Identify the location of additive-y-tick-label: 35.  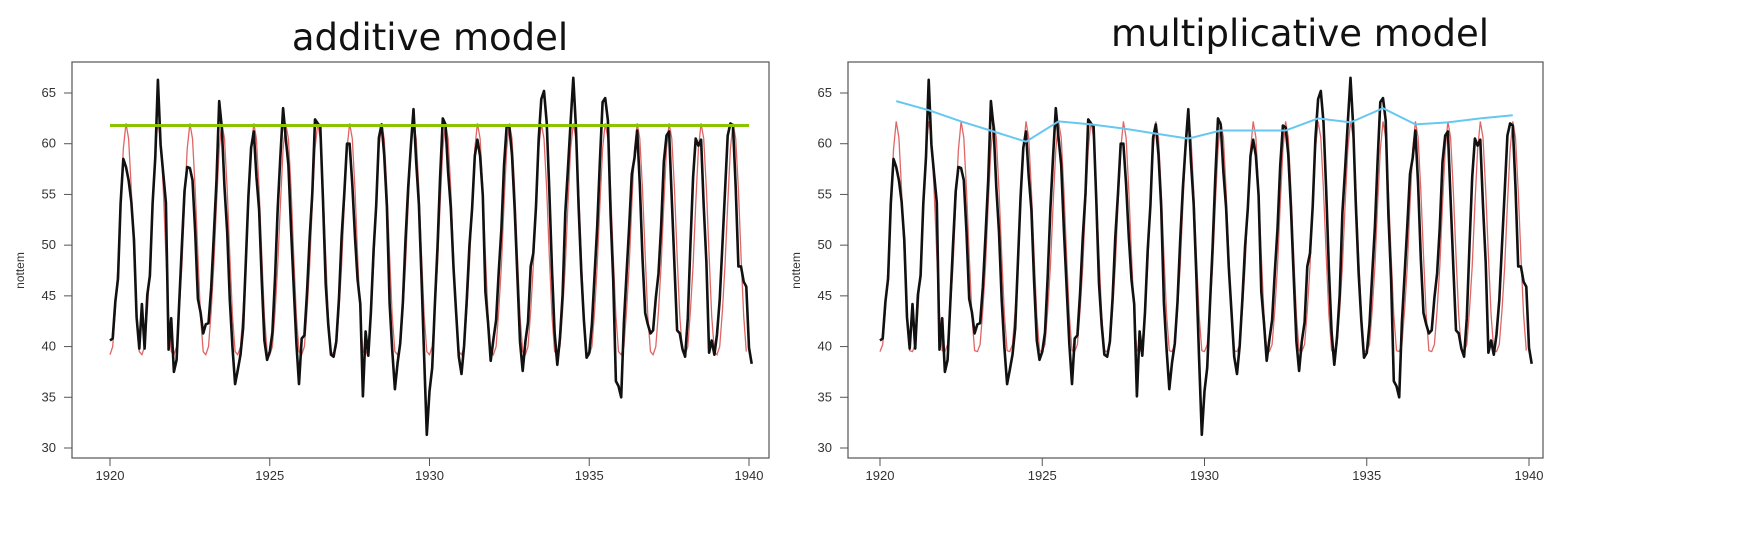
(49, 396).